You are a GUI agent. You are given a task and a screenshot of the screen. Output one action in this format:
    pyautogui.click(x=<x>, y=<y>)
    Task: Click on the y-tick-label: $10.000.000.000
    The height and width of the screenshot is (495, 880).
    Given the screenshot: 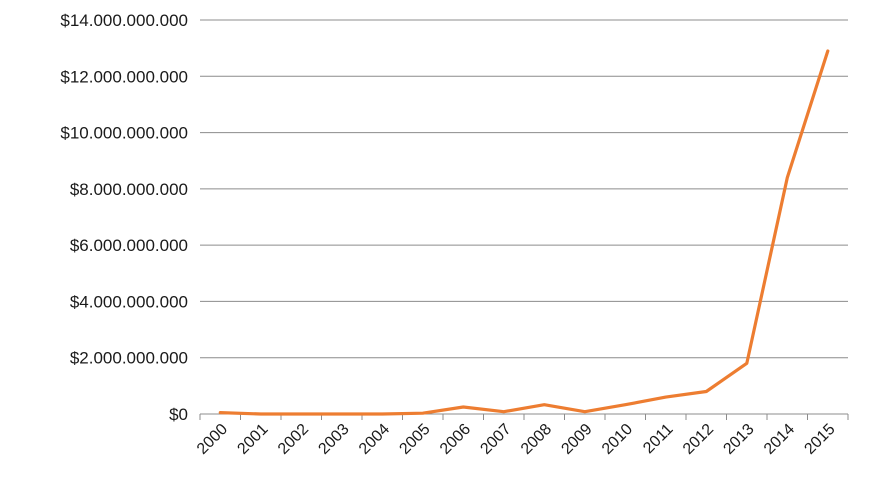 What is the action you would take?
    pyautogui.click(x=124, y=133)
    